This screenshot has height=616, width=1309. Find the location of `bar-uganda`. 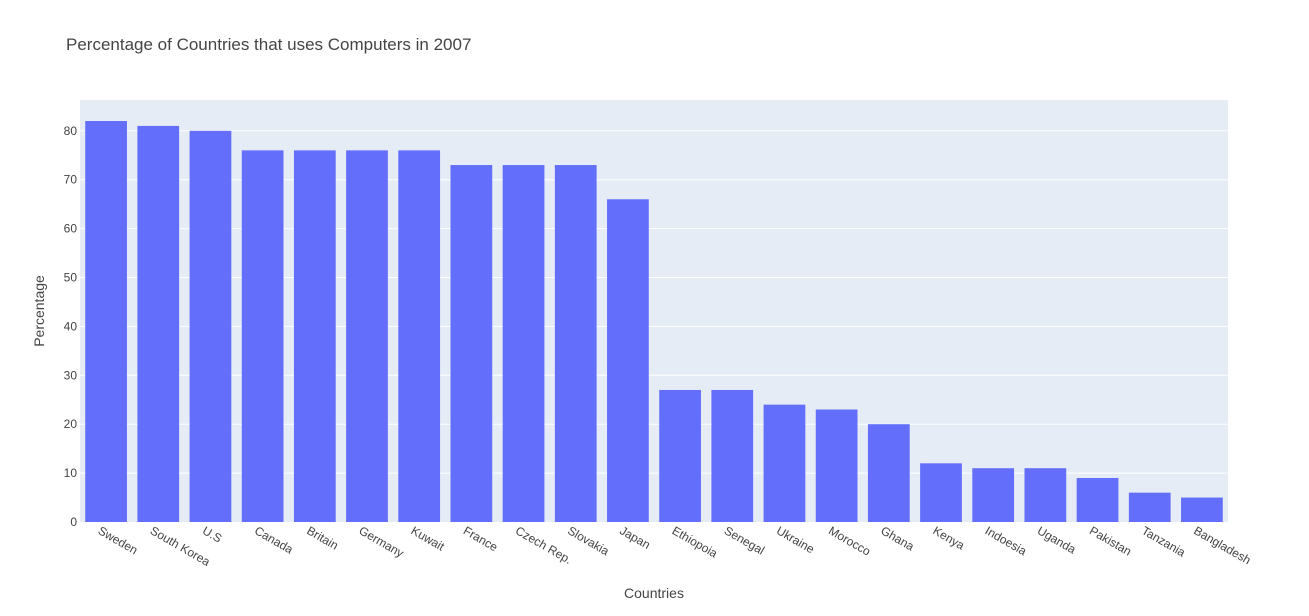

bar-uganda is located at coordinates (1045, 495).